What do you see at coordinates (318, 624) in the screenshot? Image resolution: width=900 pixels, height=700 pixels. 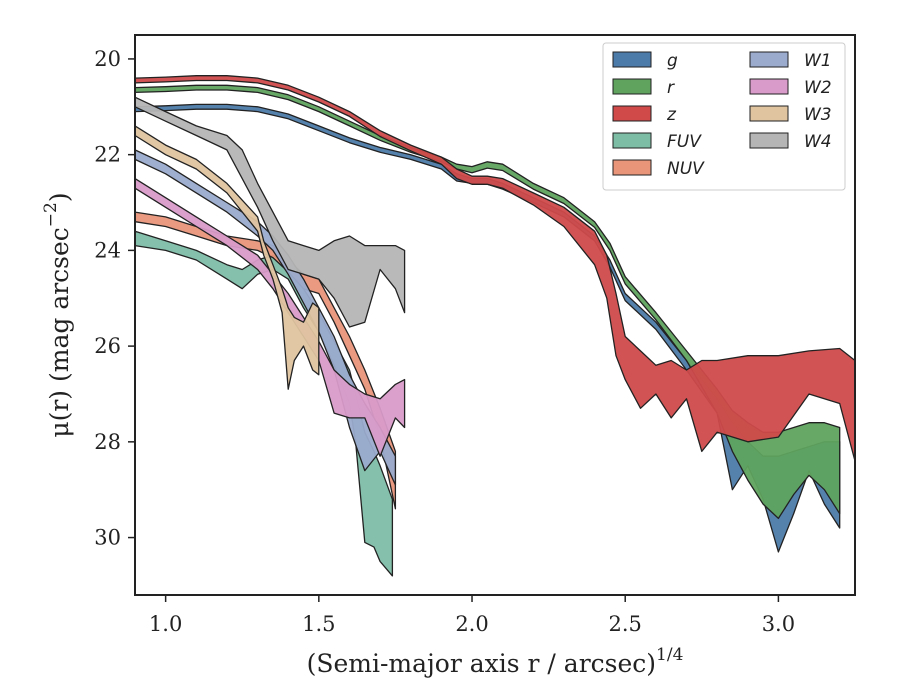 I see `x-tick-label: 1.5` at bounding box center [318, 624].